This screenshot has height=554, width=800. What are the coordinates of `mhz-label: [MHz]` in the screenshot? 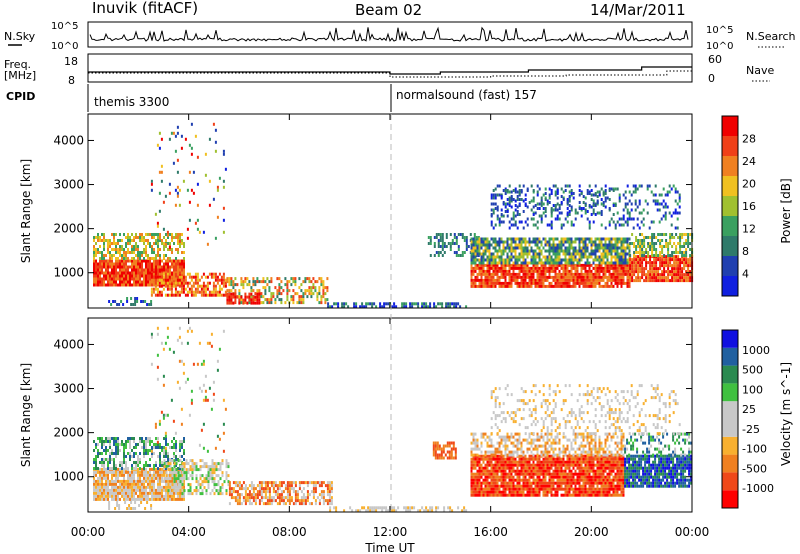 It's located at (20, 75).